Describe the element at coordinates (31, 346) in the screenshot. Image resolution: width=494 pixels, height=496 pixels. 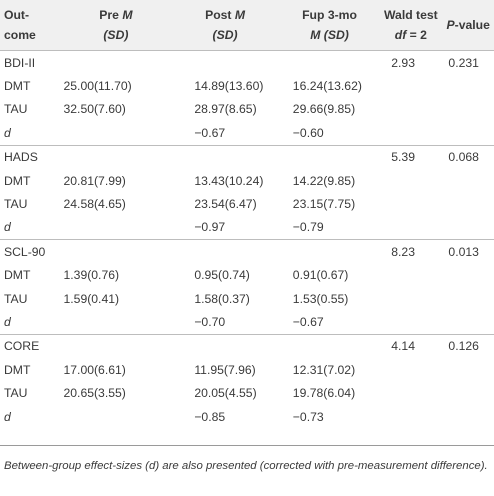
I see `table-cell: CORE` at that location.